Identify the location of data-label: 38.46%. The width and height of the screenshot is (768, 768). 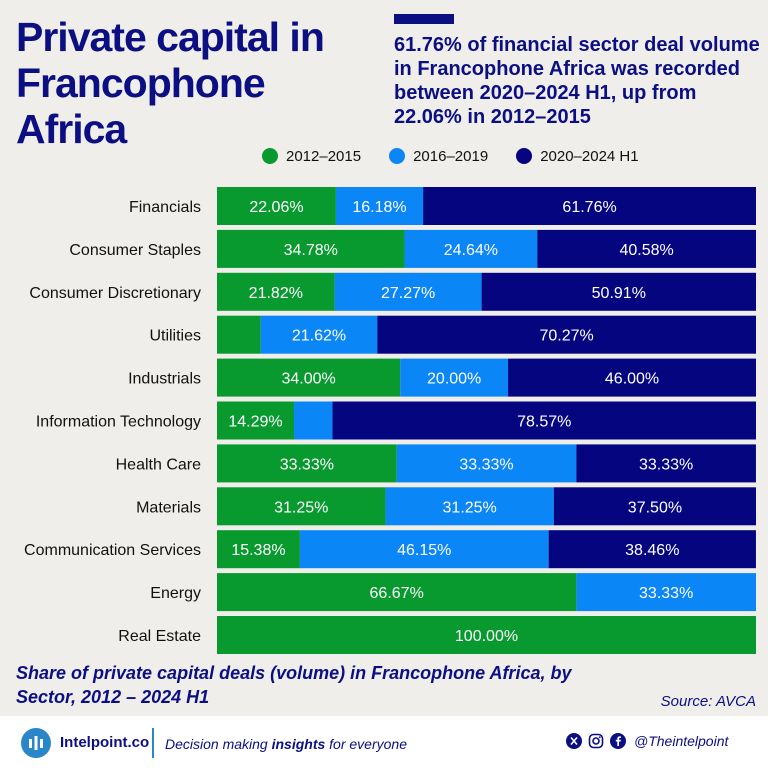
(652, 550).